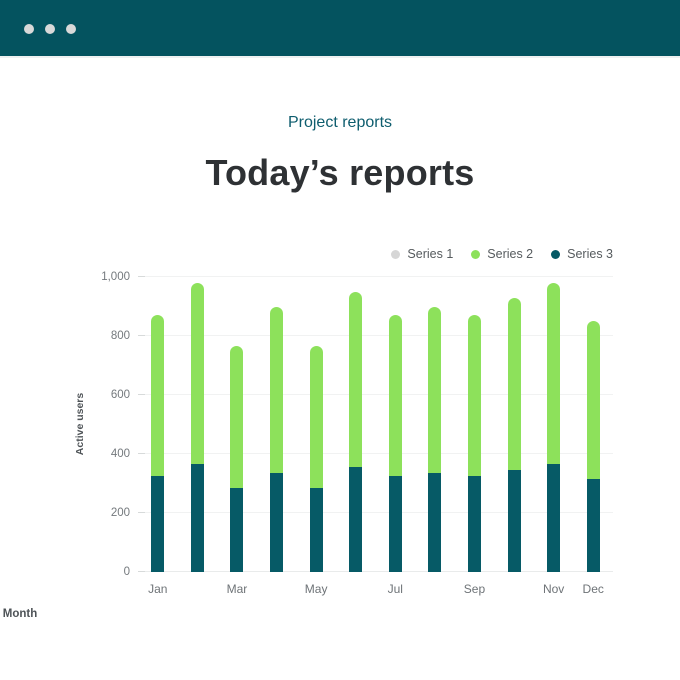 Image resolution: width=680 pixels, height=680 pixels. I want to click on bar-slot-feb, so click(198, 424).